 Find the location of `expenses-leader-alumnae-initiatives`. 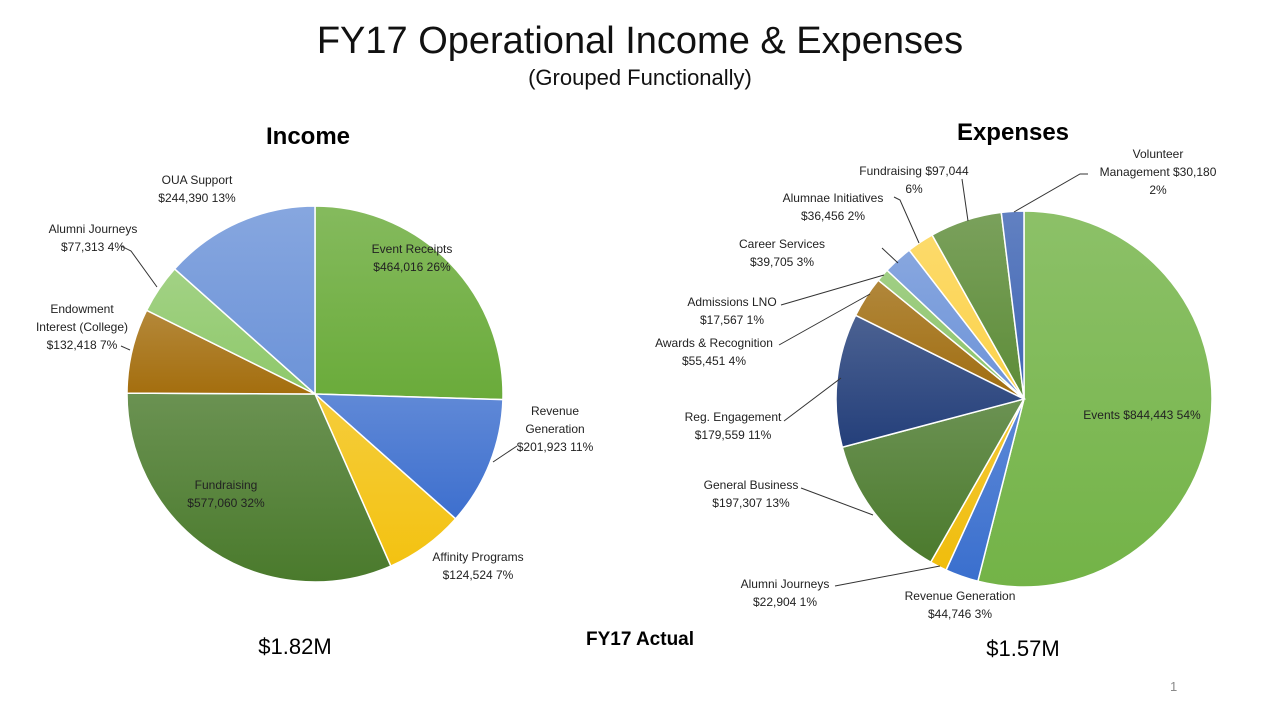

expenses-leader-alumnae-initiatives is located at coordinates (906, 220).